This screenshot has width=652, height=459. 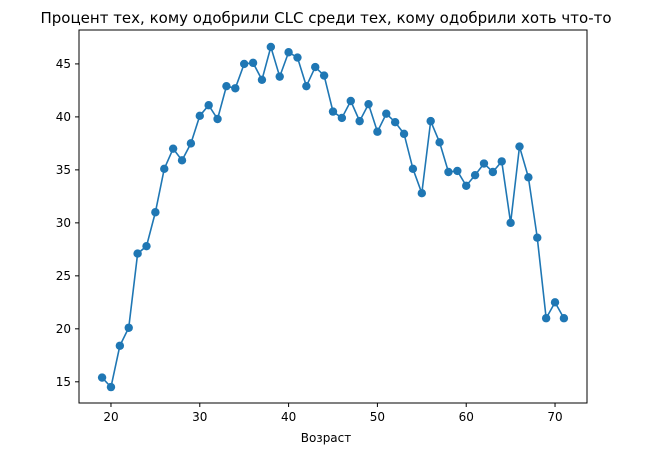 What do you see at coordinates (326, 438) in the screenshot?
I see `x-axis-label: Возраст` at bounding box center [326, 438].